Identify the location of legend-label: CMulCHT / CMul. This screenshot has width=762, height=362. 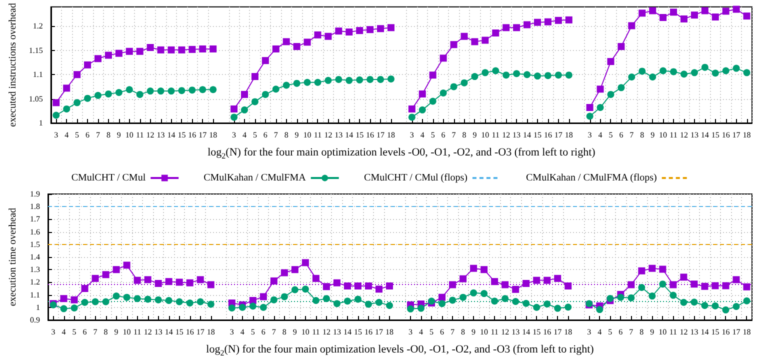
(108, 178).